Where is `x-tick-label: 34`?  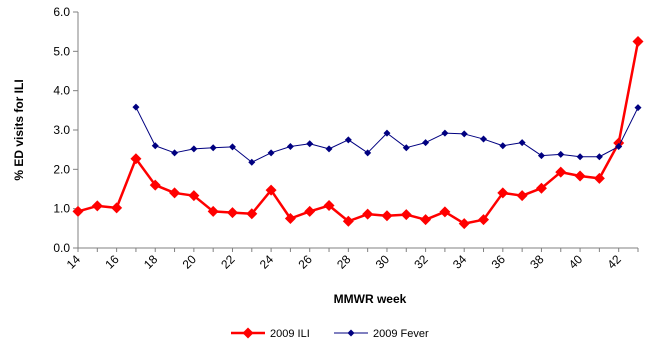
x-tick-label: 34 is located at coordinates (460, 262).